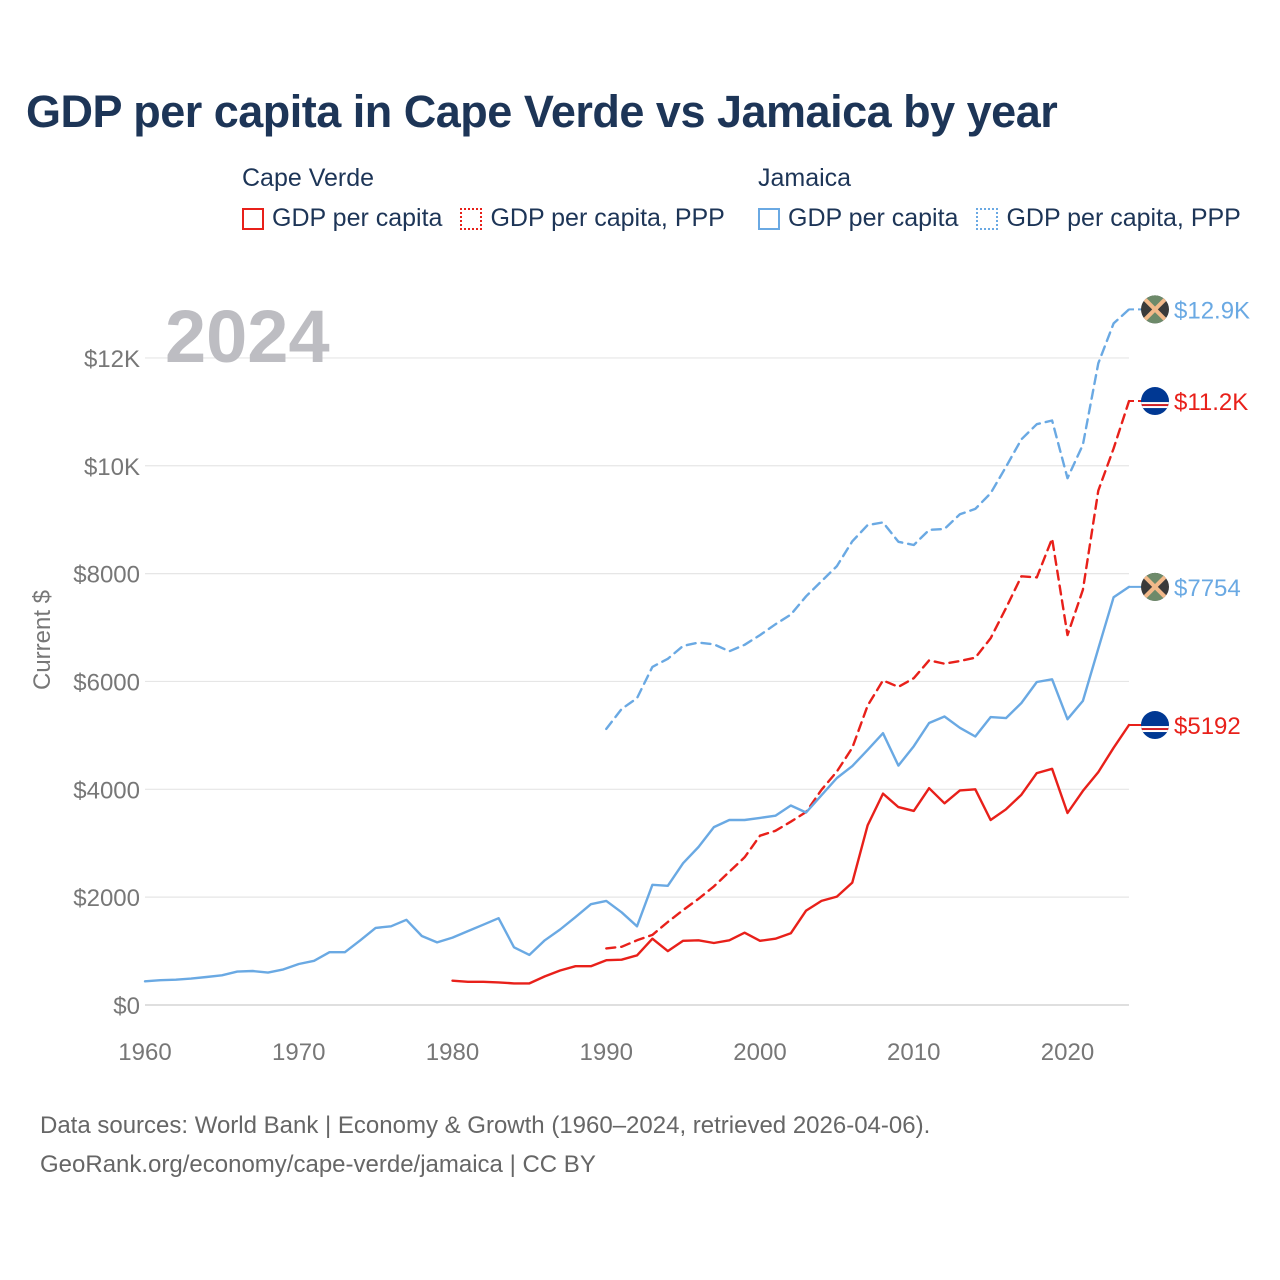 This screenshot has width=1280, height=1280. Describe the element at coordinates (791, 854) in the screenshot. I see `series-line-cape-verde-gdp-per-capita` at that location.